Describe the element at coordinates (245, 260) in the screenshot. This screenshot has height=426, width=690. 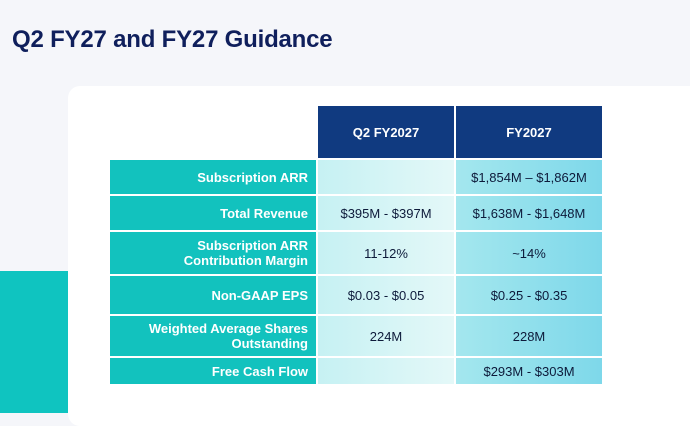
I see `row-label-line: Contribution Margin` at that location.